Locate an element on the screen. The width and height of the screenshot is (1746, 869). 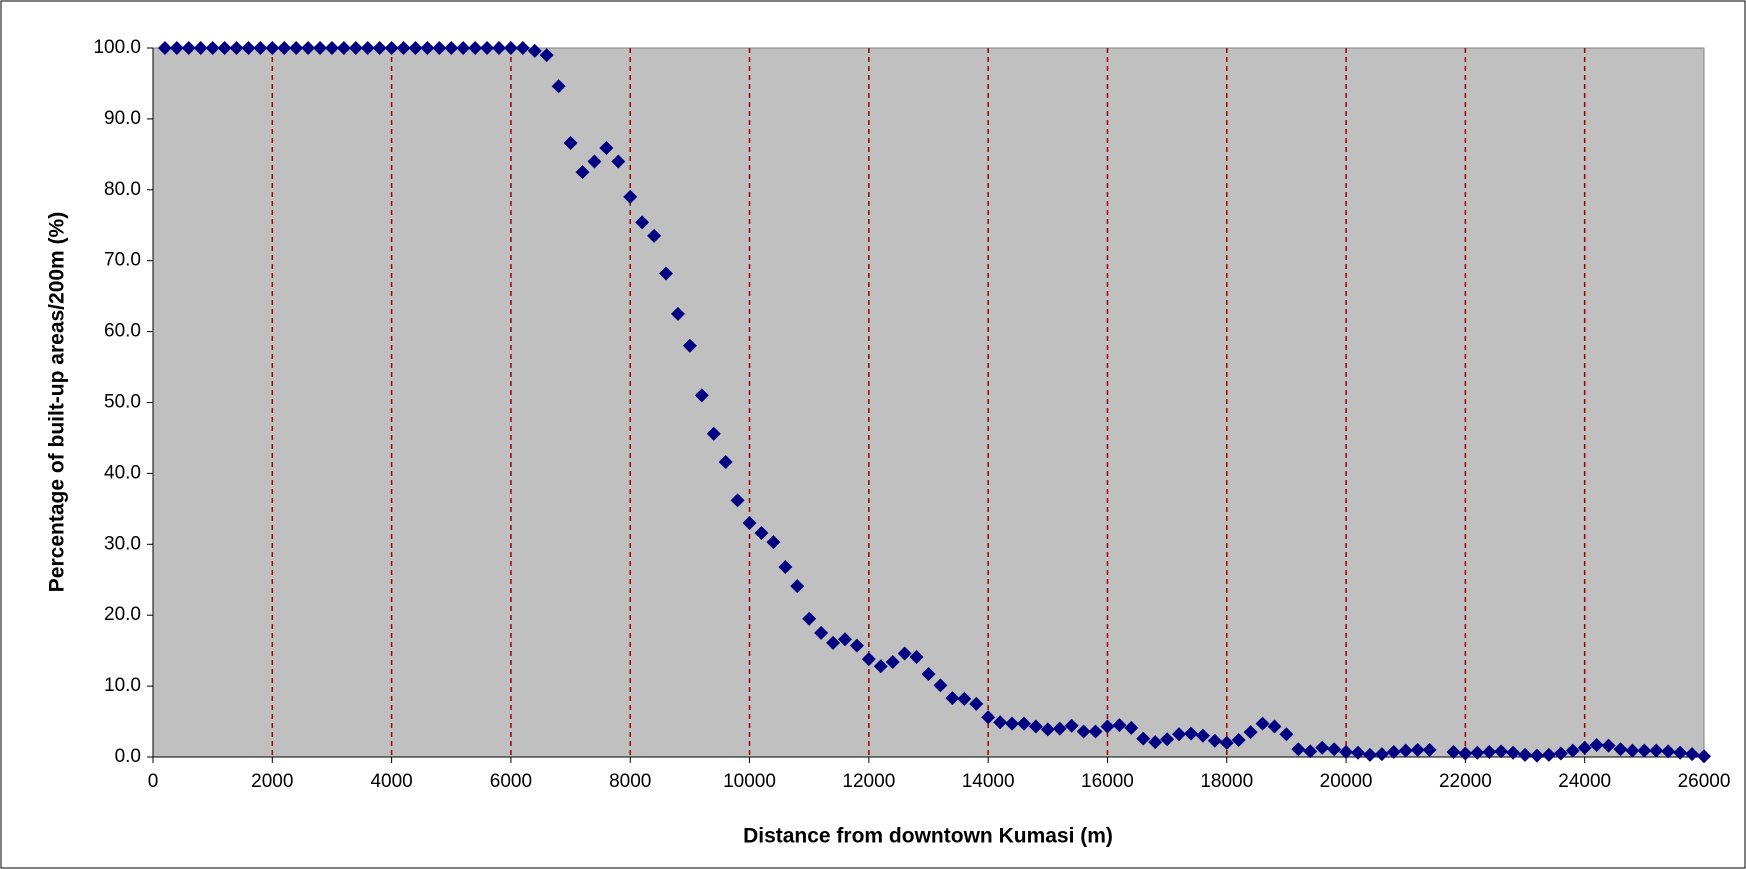
y-tick-label: 90.0 is located at coordinates (122, 118).